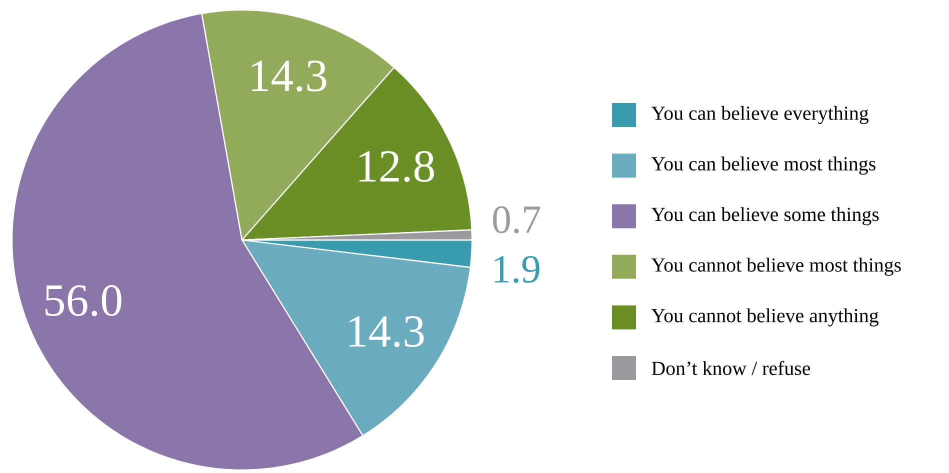 This screenshot has height=473, width=949. I want to click on data-label: 0.7, so click(516, 220).